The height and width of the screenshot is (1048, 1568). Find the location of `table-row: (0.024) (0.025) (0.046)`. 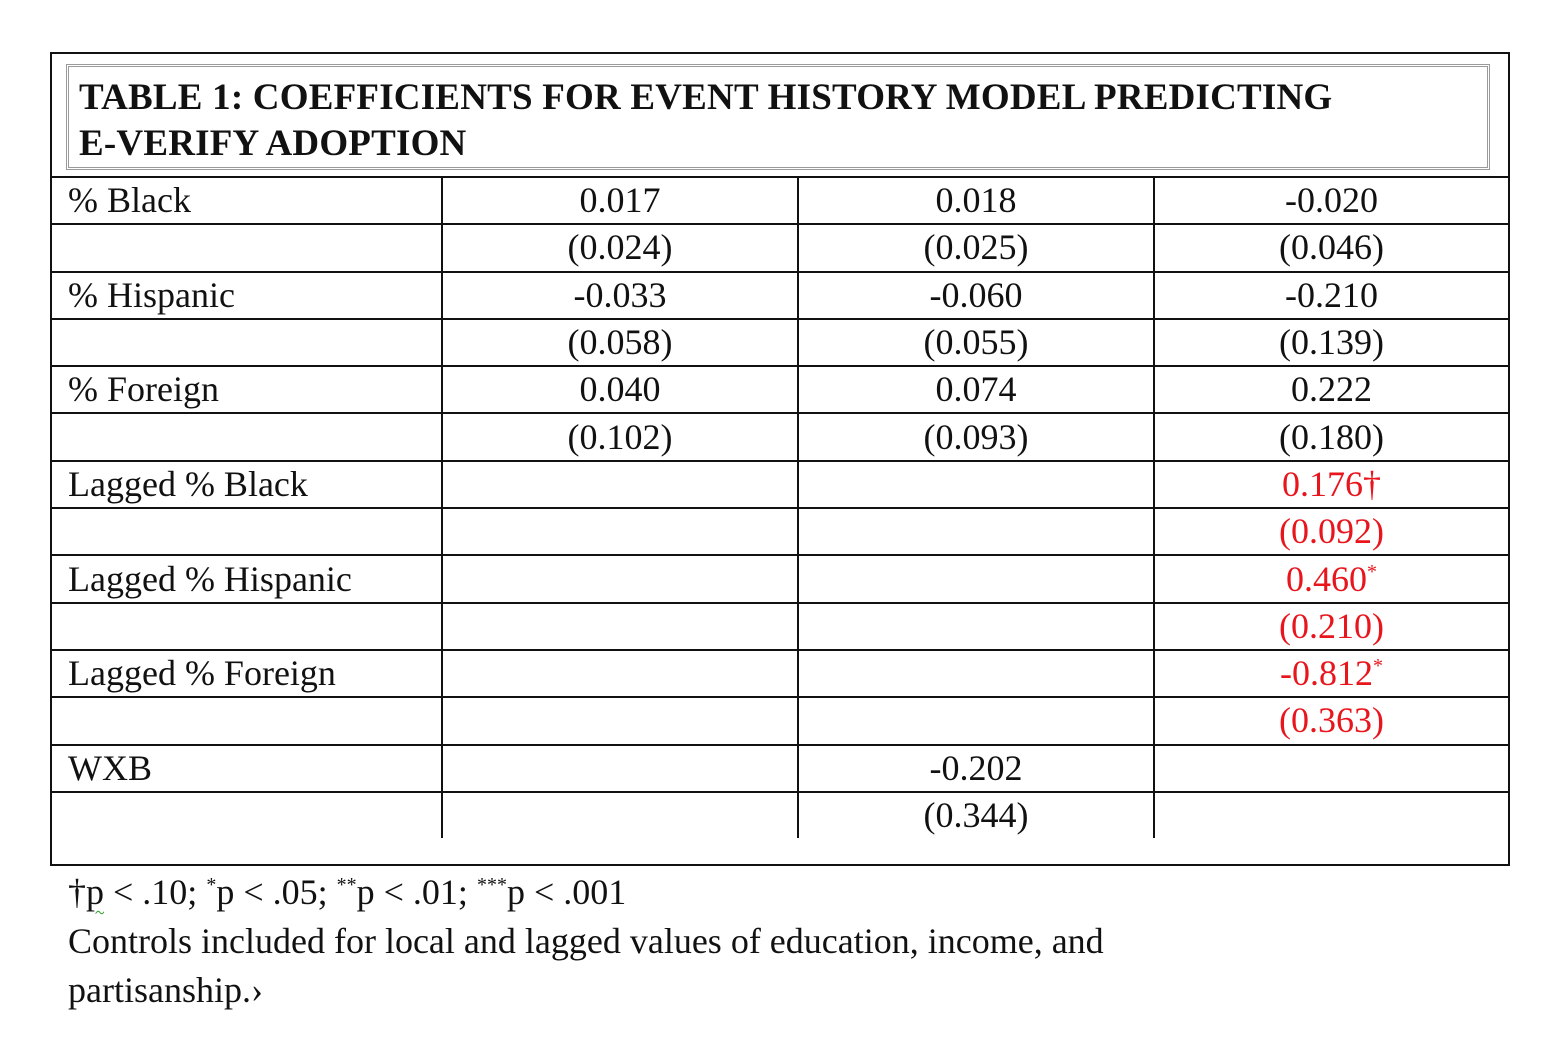

table-row: (0.024) (0.025) (0.046) is located at coordinates (780, 248).